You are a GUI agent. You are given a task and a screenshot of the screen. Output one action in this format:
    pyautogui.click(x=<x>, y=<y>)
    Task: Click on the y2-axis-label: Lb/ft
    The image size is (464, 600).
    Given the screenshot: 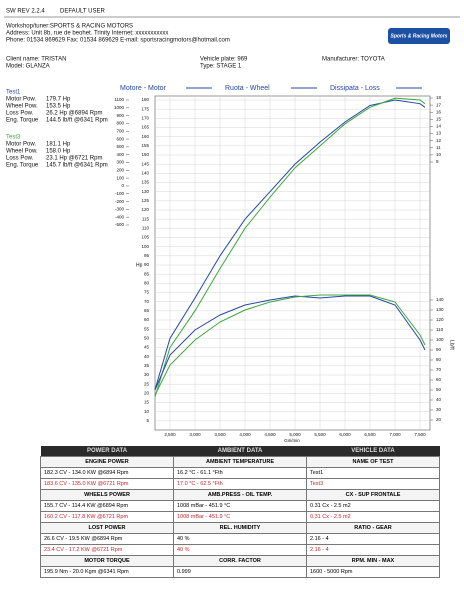 What is the action you would take?
    pyautogui.click(x=452, y=345)
    